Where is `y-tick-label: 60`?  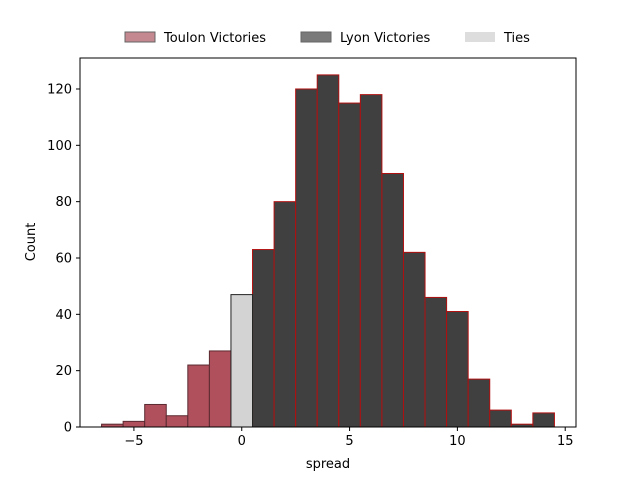 y-tick-label: 60 is located at coordinates (63, 258).